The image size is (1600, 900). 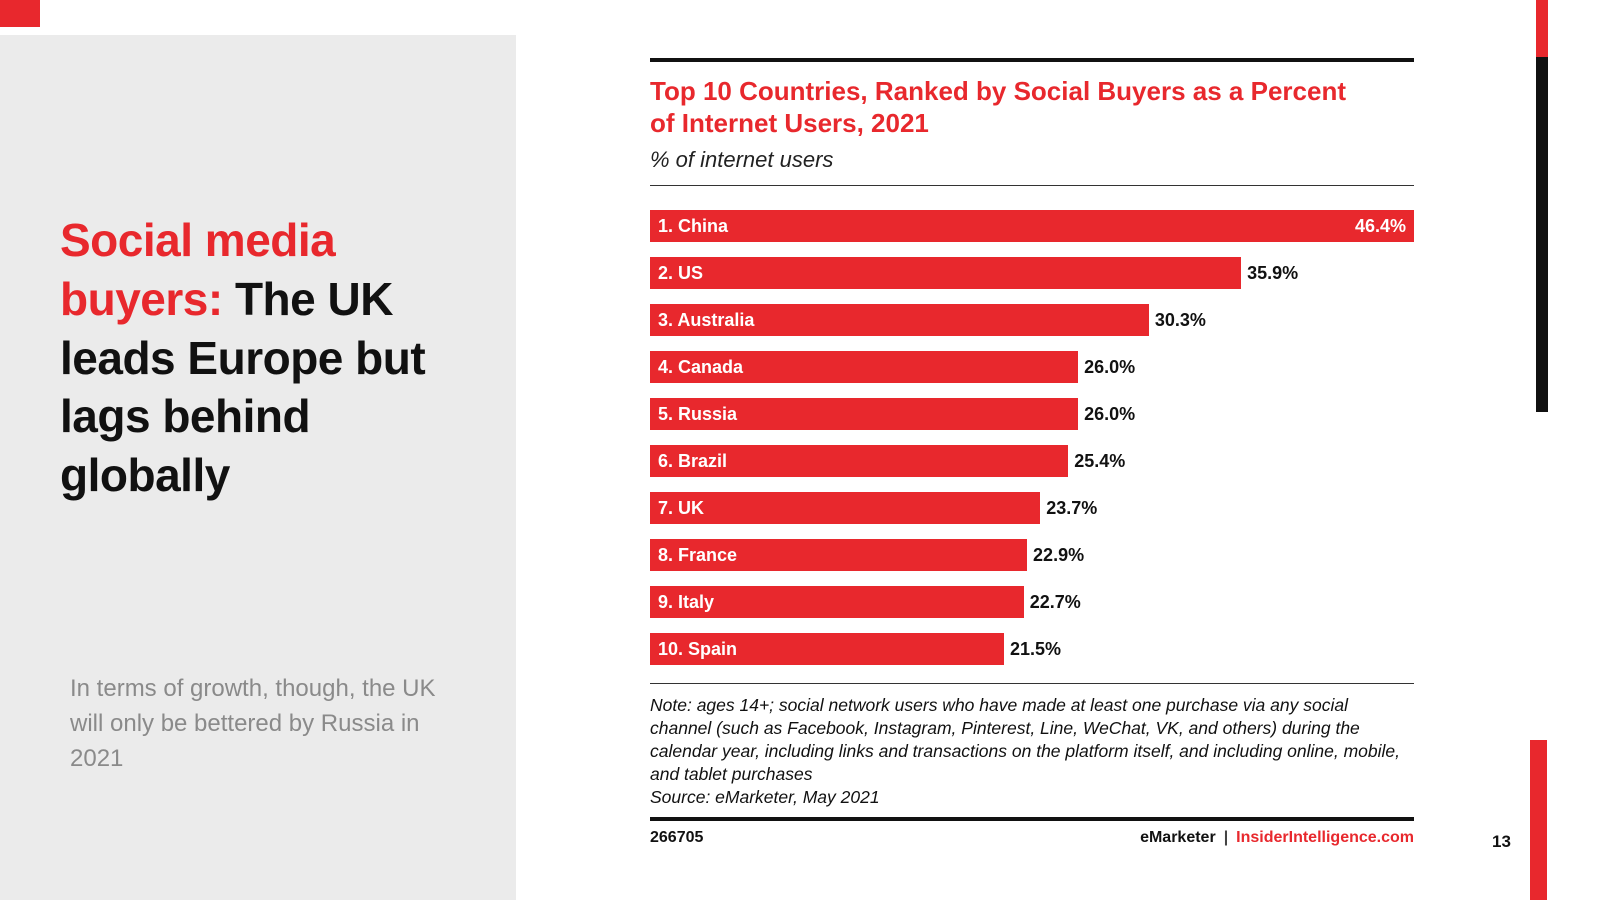 I want to click on bar-row: 9. Italy 22.7%, so click(x=1032, y=602).